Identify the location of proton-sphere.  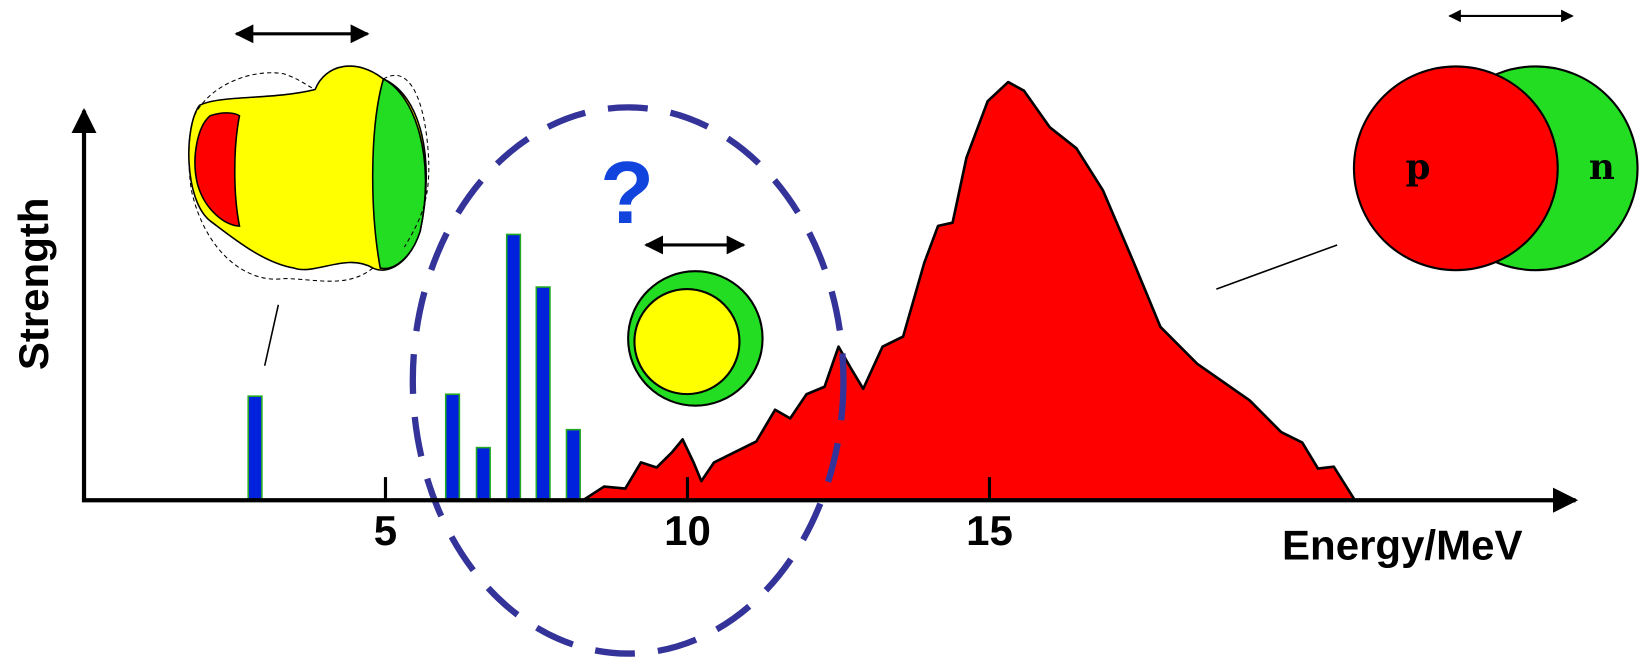
(1455, 168).